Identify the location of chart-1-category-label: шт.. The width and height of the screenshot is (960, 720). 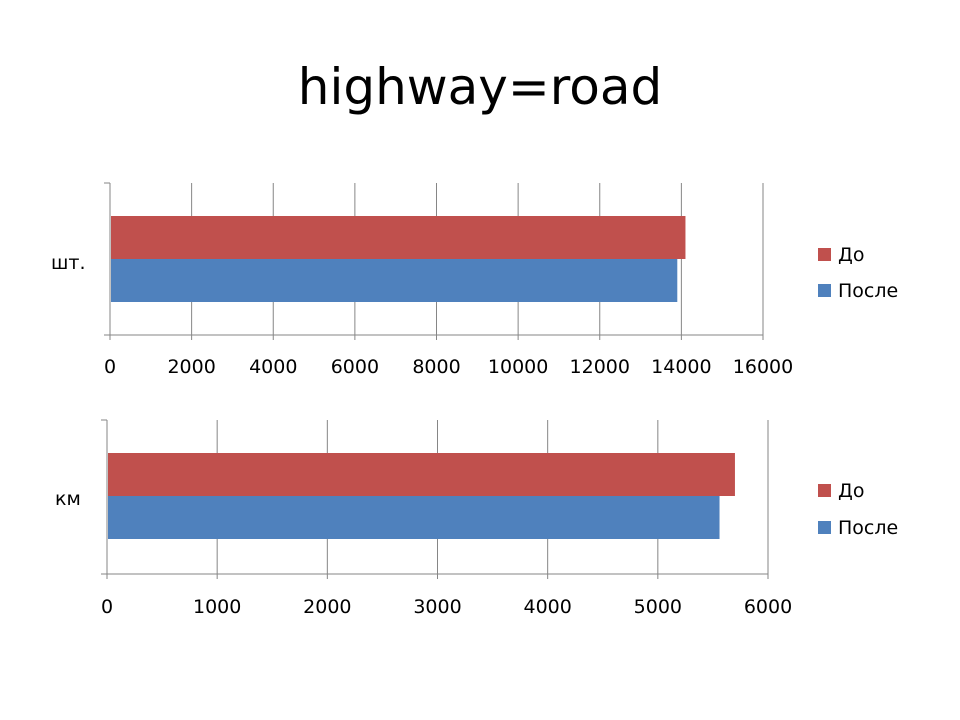
(68, 263).